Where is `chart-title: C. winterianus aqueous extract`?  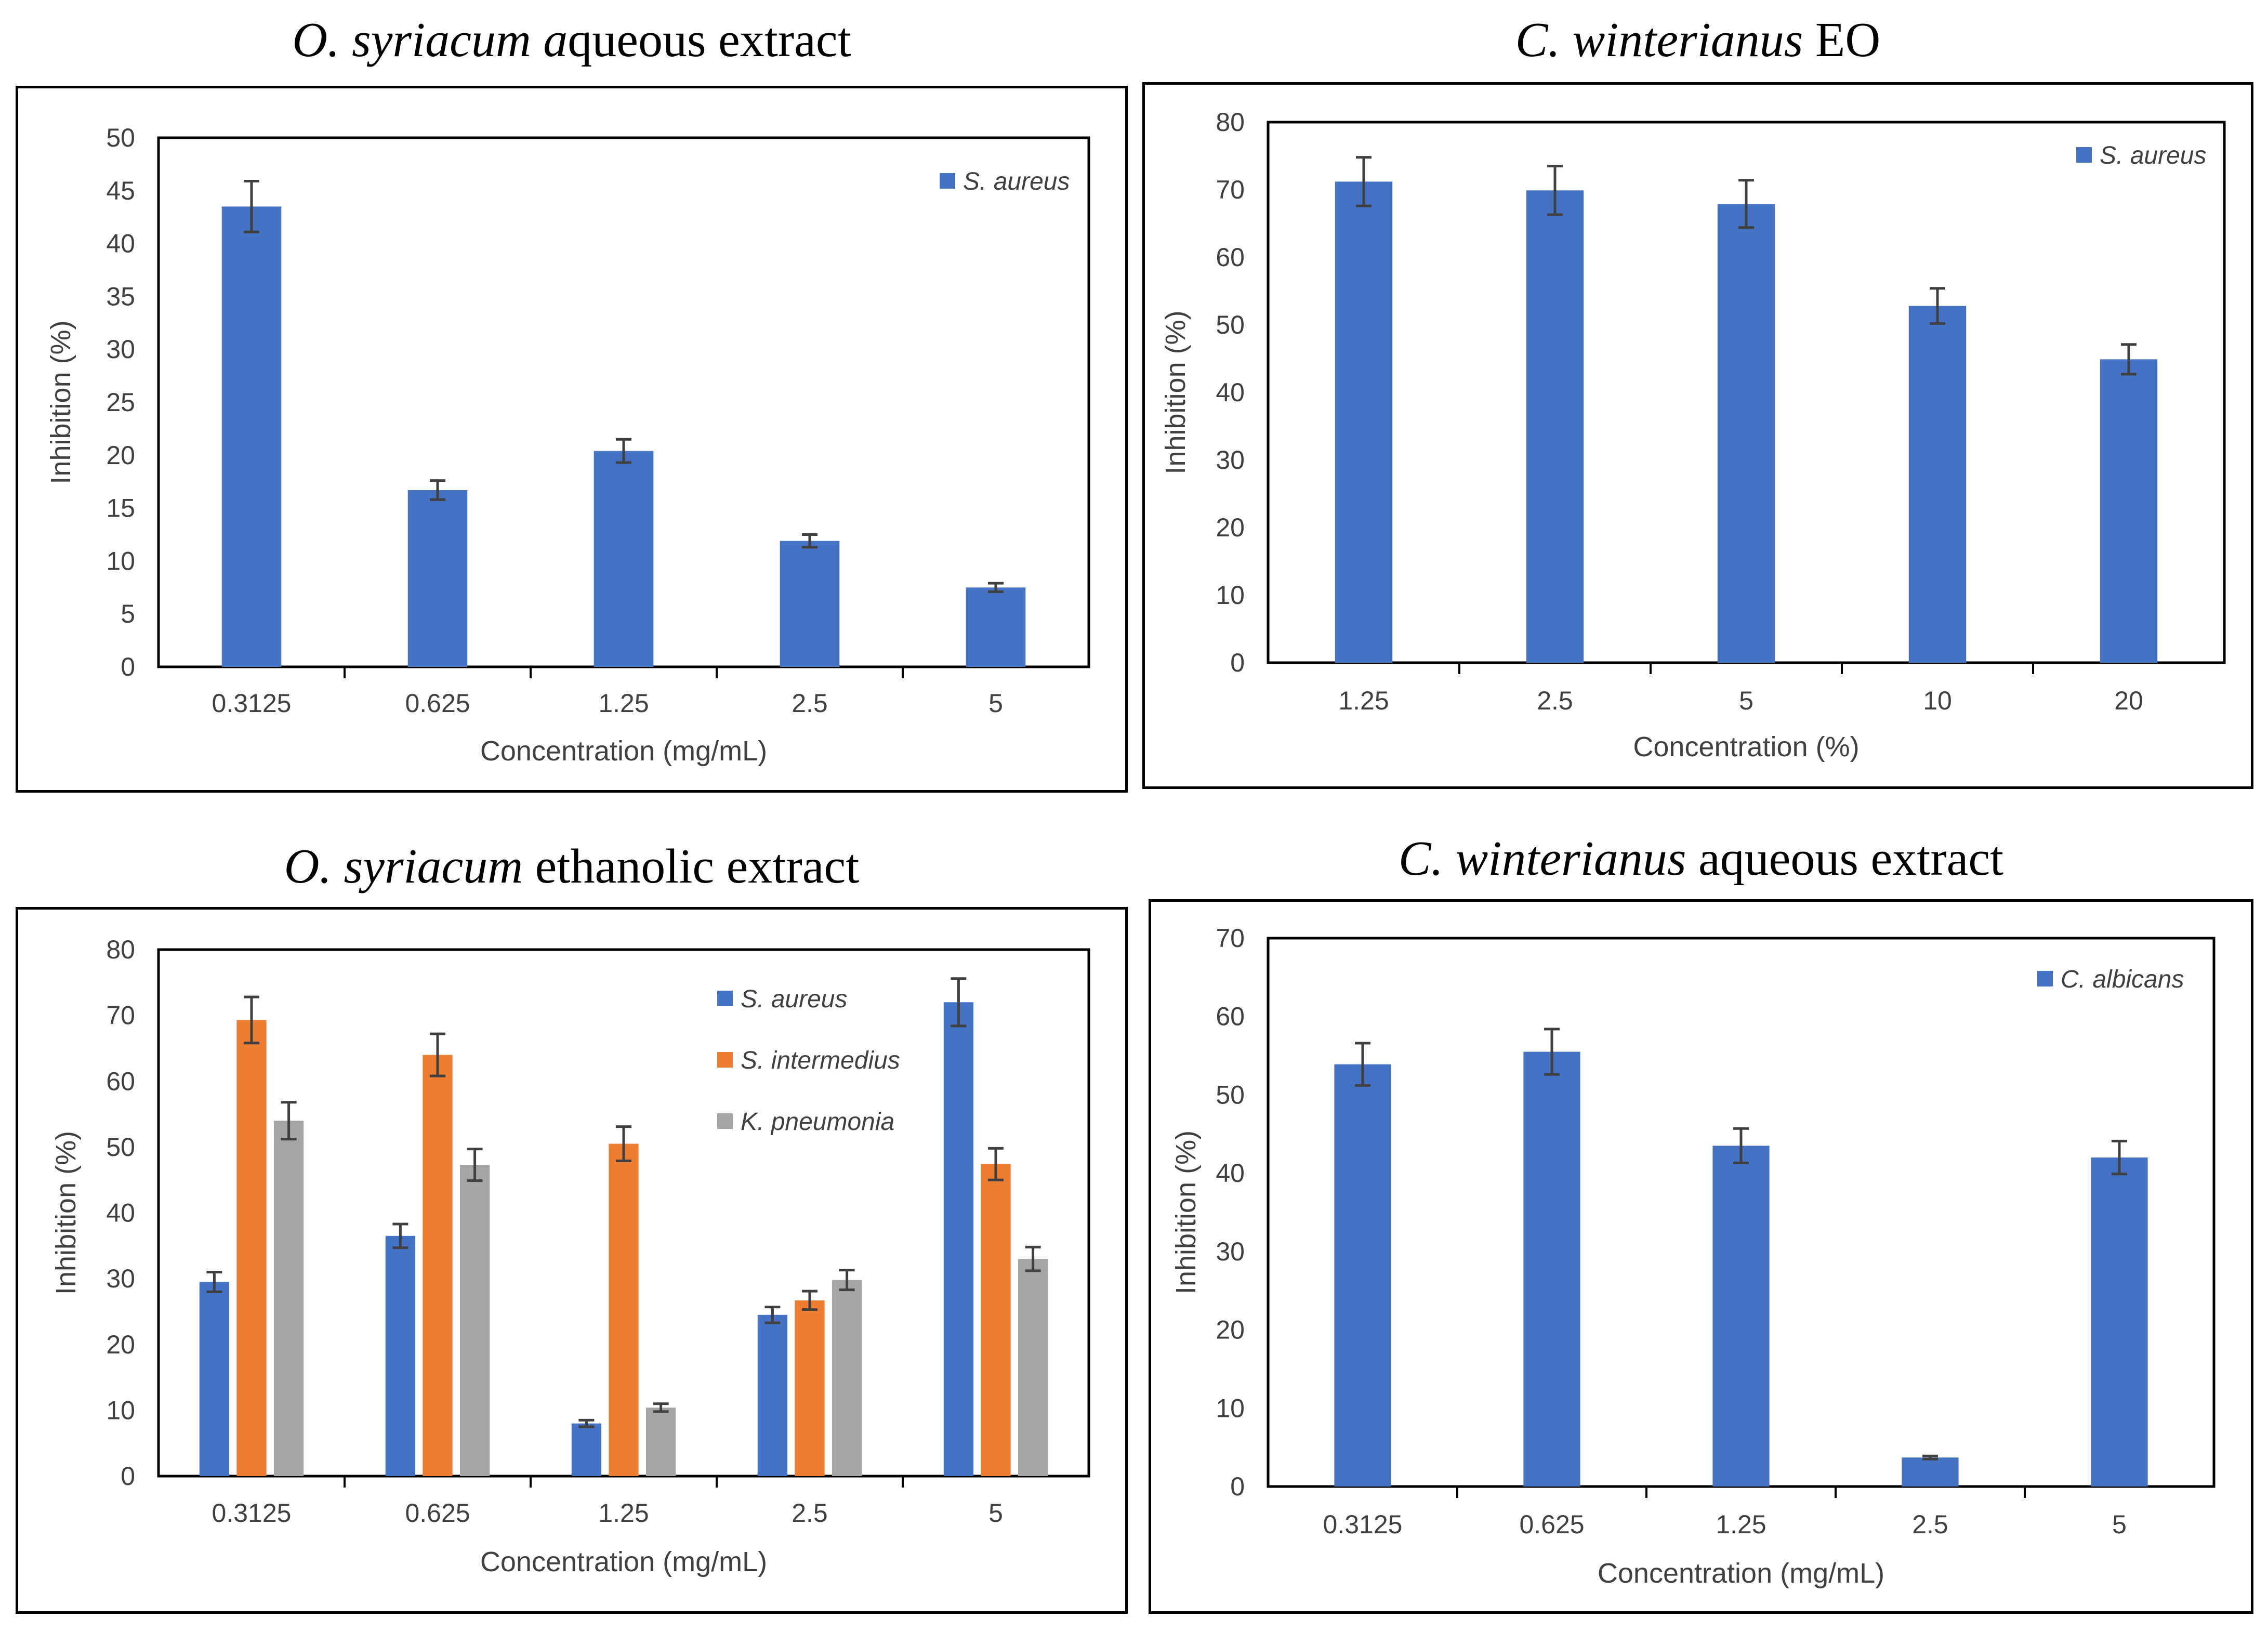 chart-title: C. winterianus aqueous extract is located at coordinates (1701, 859).